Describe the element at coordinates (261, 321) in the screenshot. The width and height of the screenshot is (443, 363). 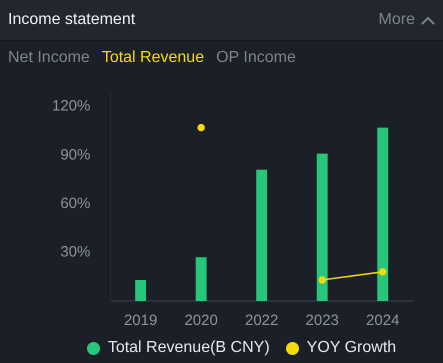
I see `x-tick-label: 2022` at that location.